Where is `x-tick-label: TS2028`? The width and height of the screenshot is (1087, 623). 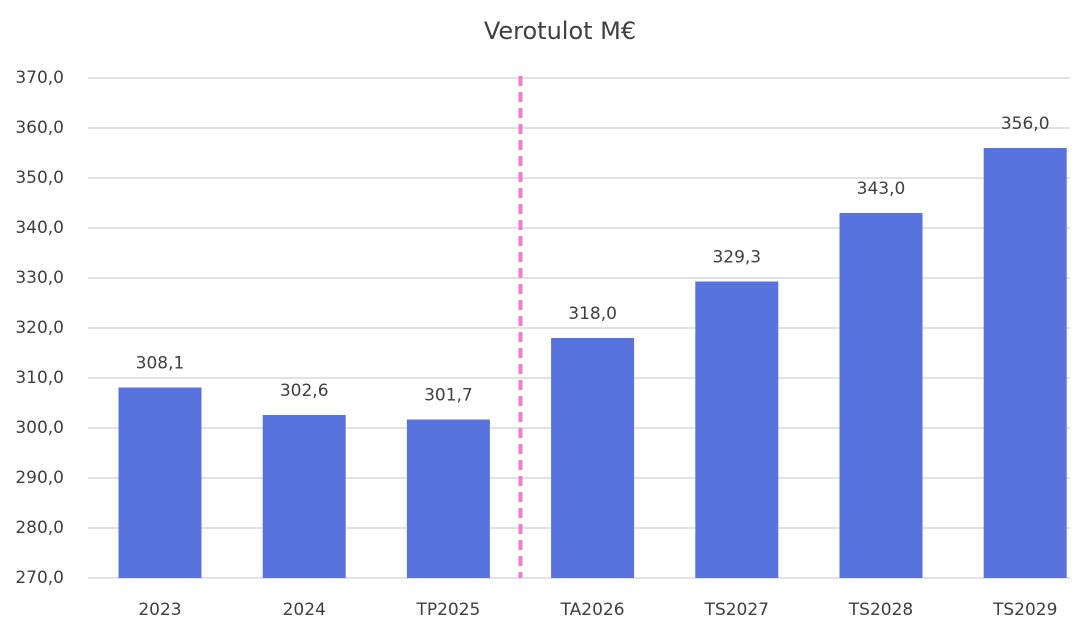 x-tick-label: TS2028 is located at coordinates (880, 610).